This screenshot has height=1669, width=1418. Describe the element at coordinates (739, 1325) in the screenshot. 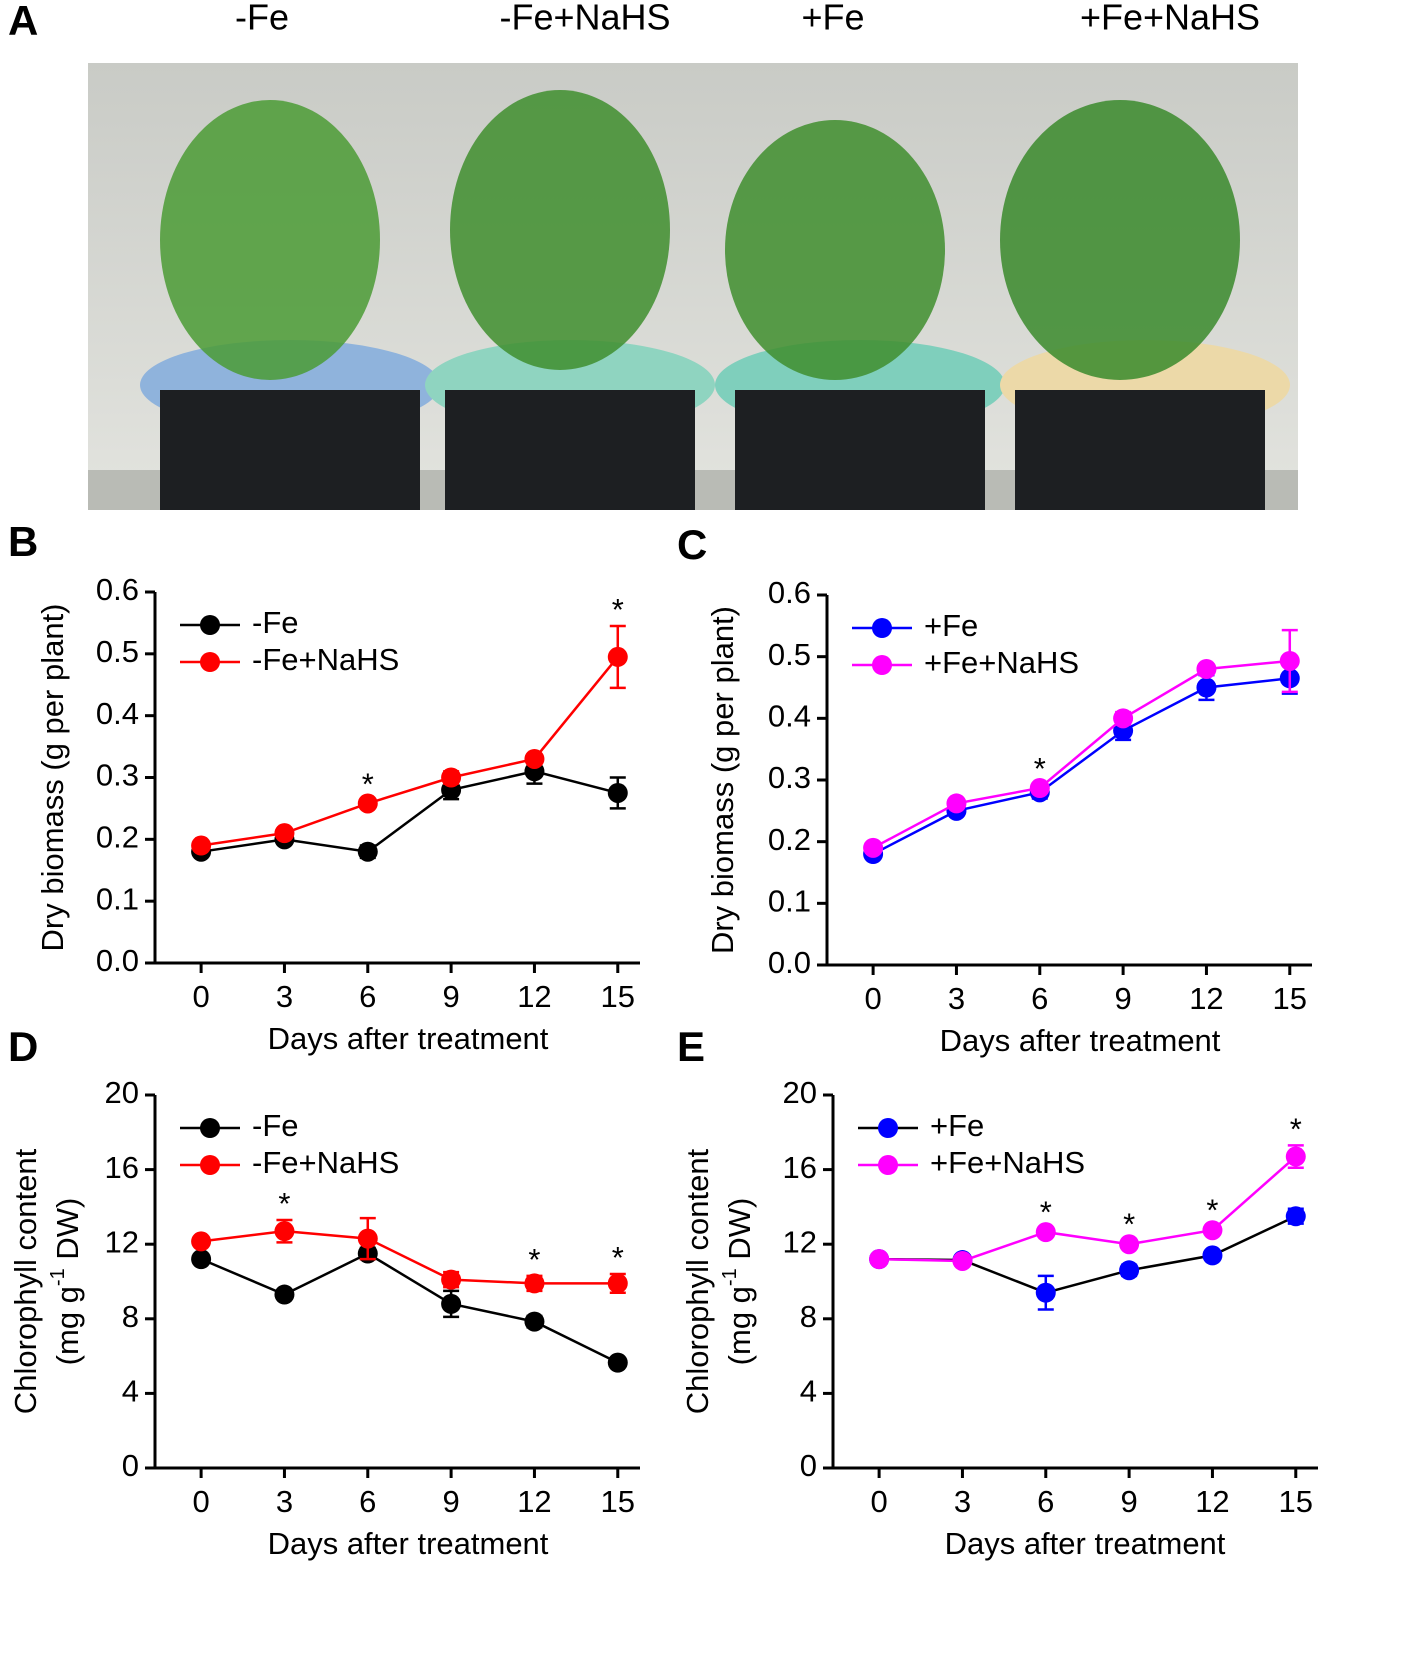

I see `unit-part: (mg g` at that location.